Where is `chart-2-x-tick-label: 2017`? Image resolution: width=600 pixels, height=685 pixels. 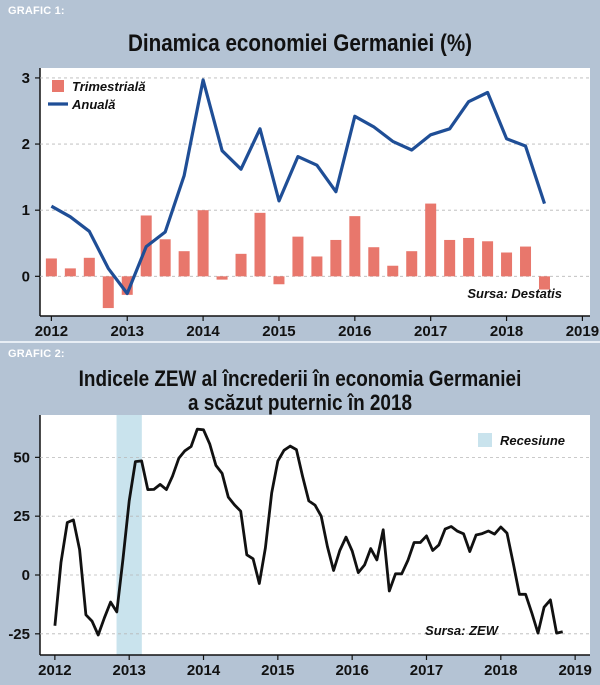 chart-2-x-tick-label: 2017 is located at coordinates (426, 670).